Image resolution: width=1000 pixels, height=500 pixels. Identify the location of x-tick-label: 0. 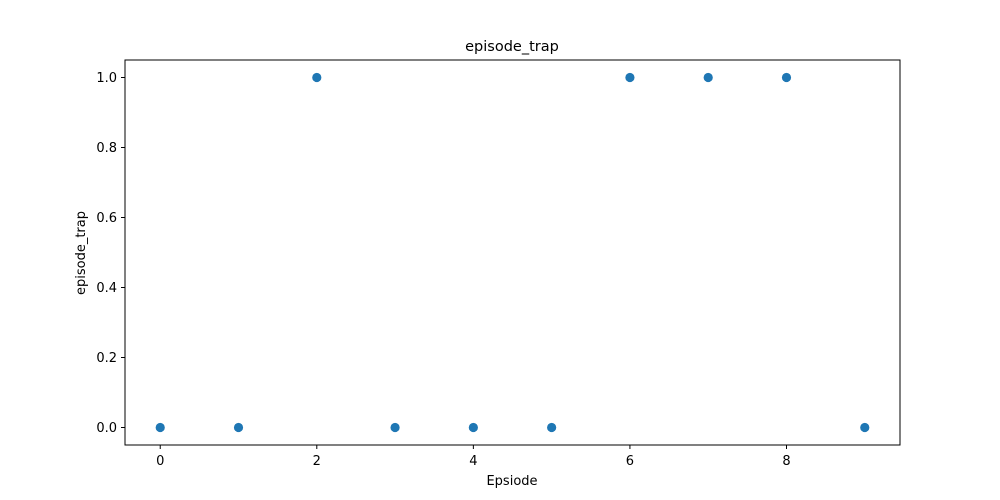
(160, 461).